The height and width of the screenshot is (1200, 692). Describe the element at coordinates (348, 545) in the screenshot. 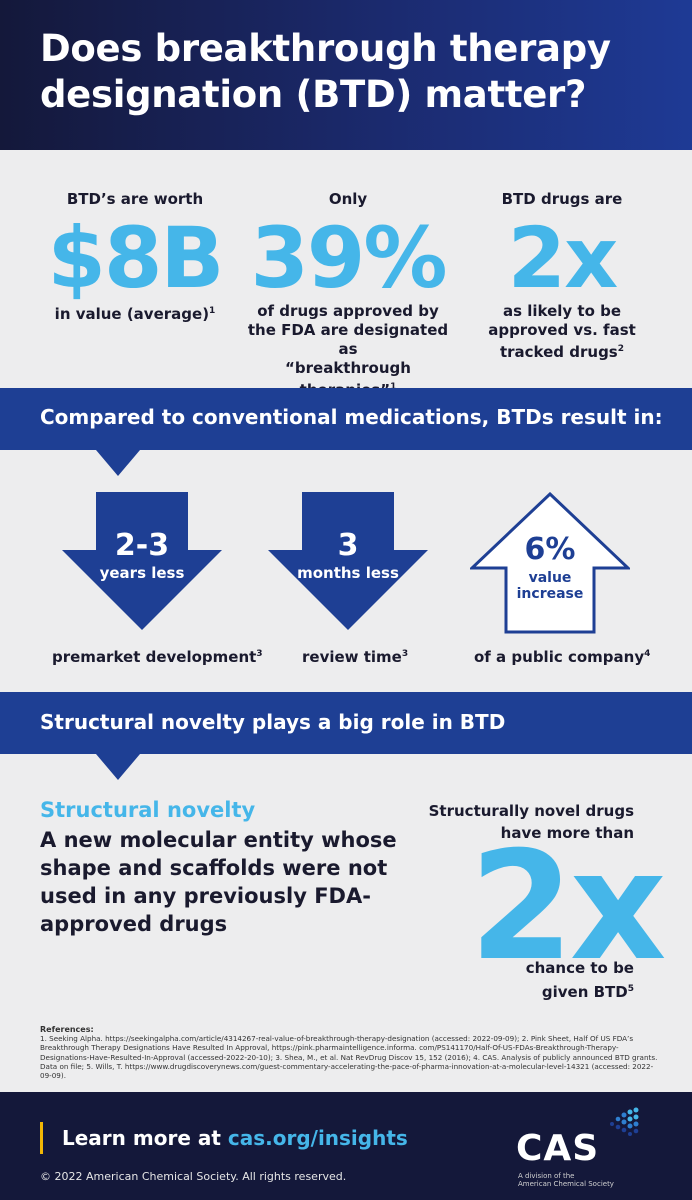

I see `arrow-number: 3` at that location.